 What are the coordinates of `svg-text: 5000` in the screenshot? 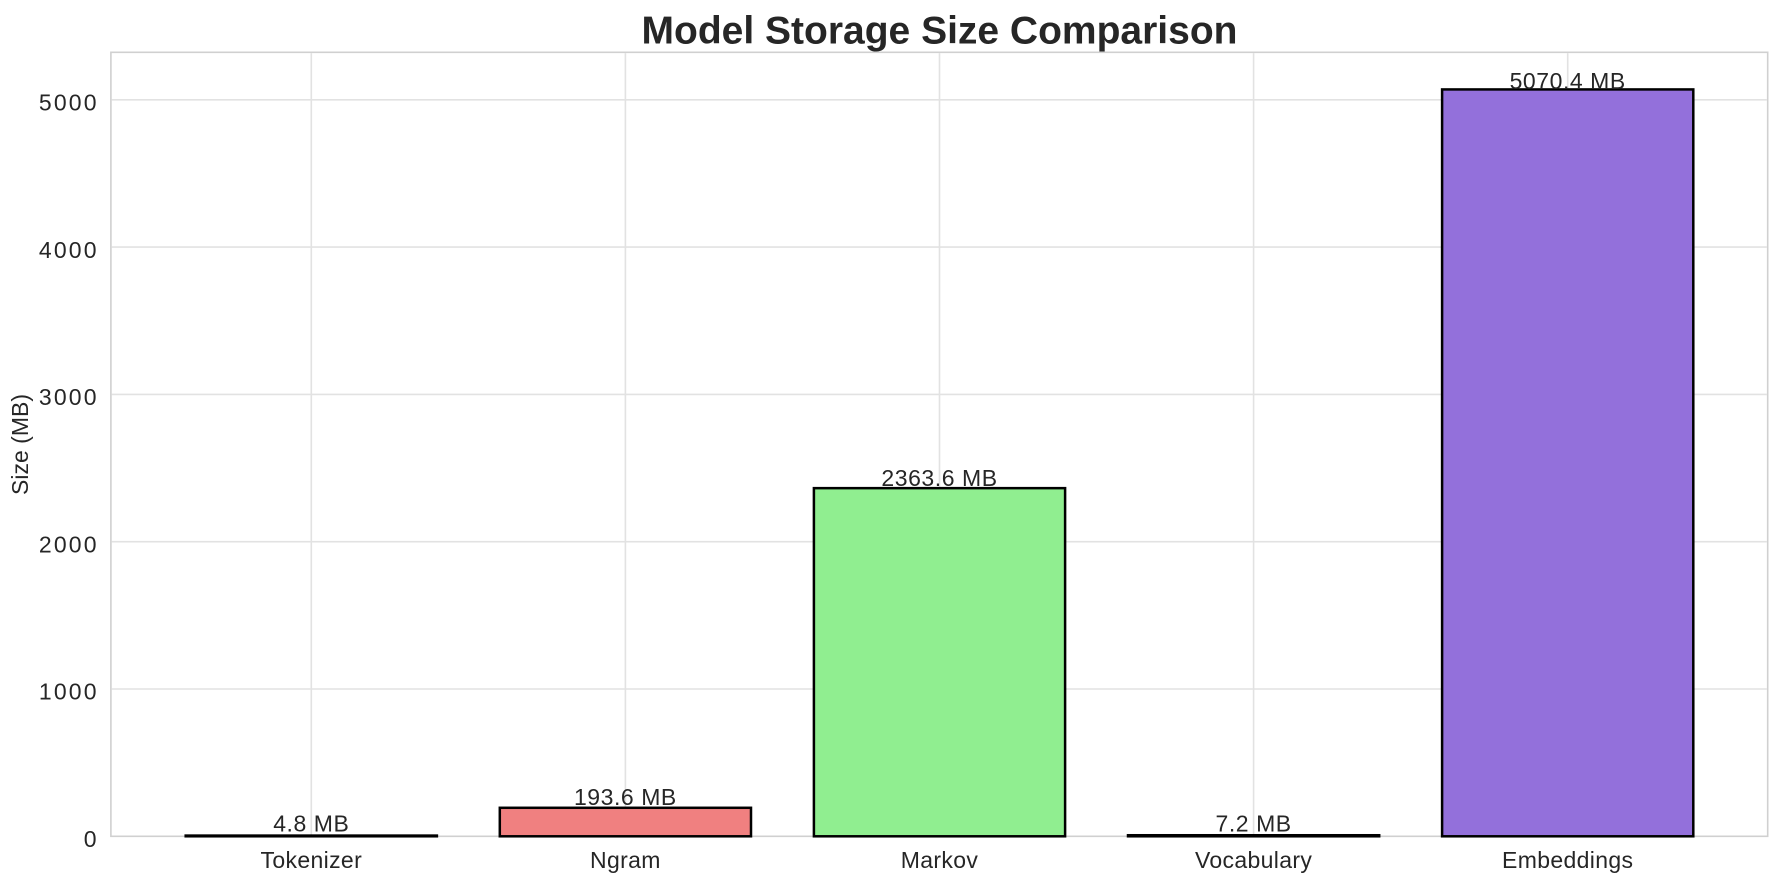 It's located at (69, 103).